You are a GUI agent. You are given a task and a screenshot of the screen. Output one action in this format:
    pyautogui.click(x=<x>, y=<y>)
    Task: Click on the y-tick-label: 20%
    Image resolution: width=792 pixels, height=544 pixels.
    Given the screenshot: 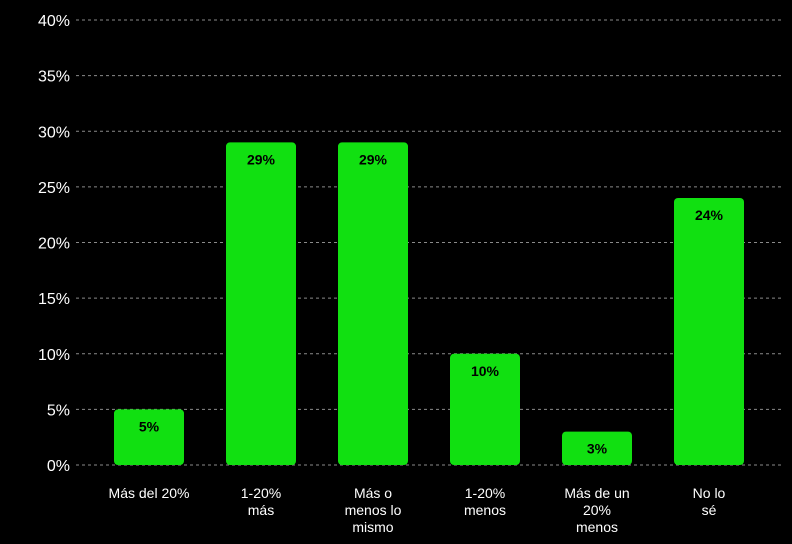 What is the action you would take?
    pyautogui.click(x=54, y=244)
    